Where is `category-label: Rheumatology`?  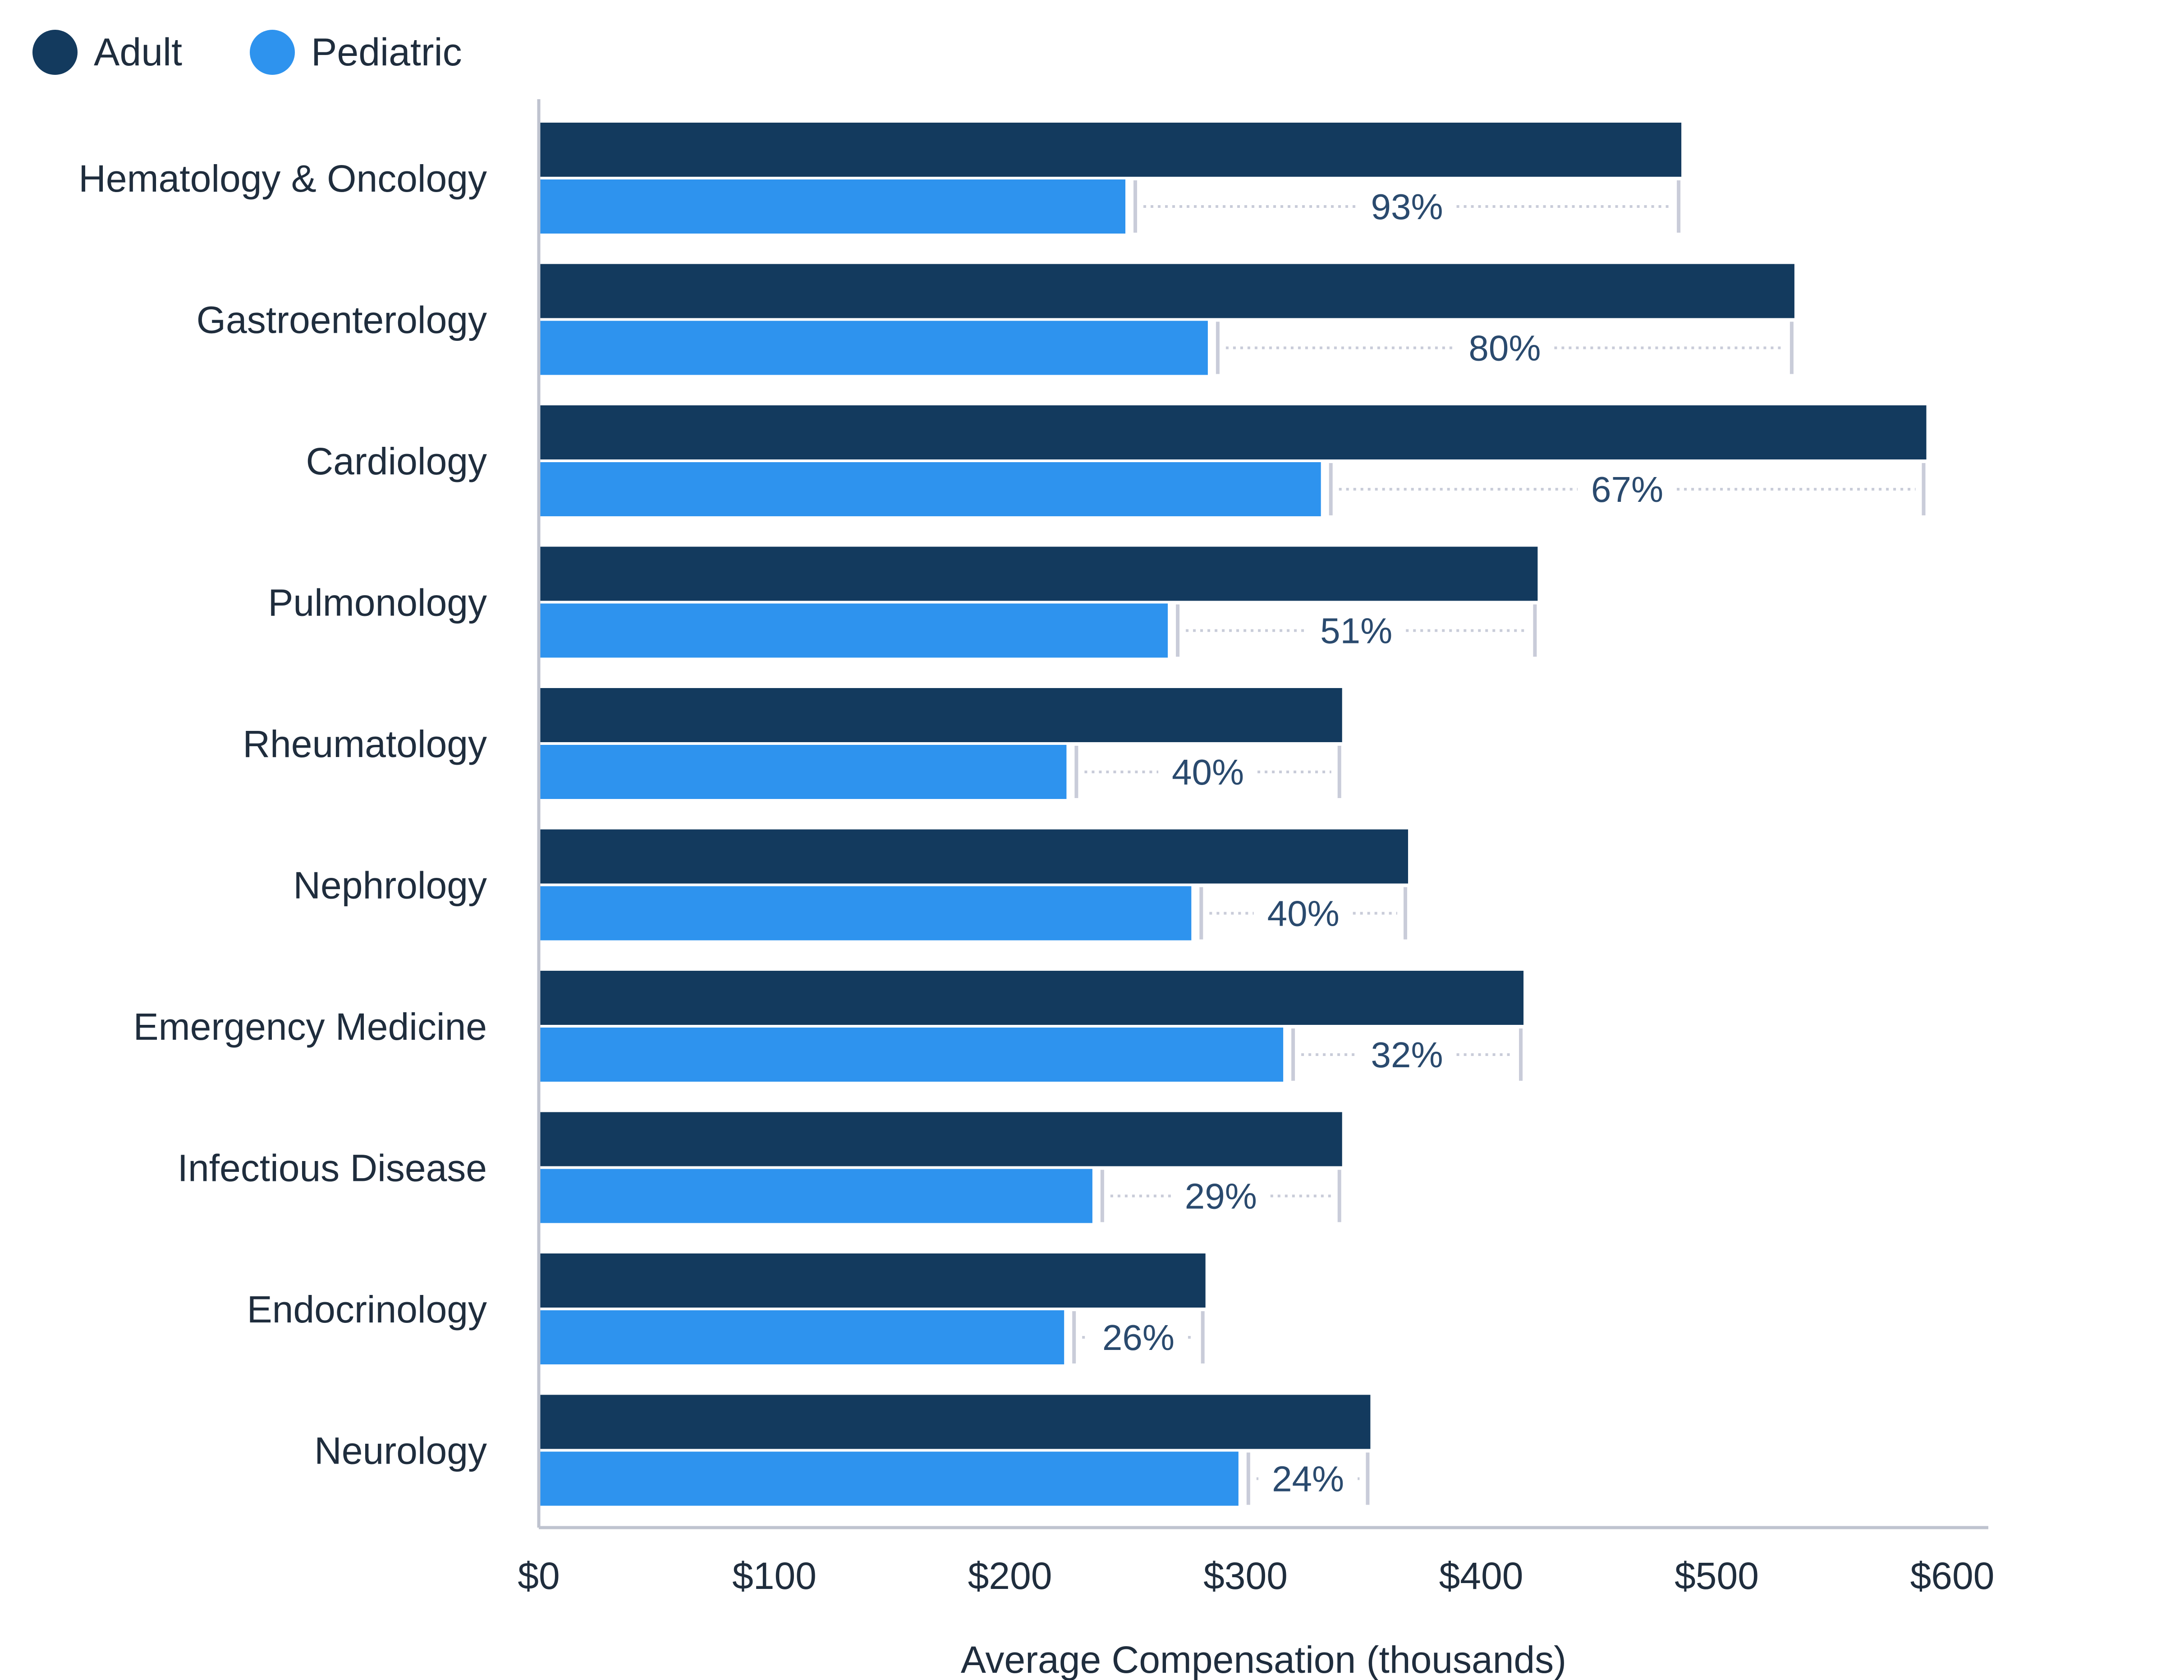
category-label: Rheumatology is located at coordinates (365, 744).